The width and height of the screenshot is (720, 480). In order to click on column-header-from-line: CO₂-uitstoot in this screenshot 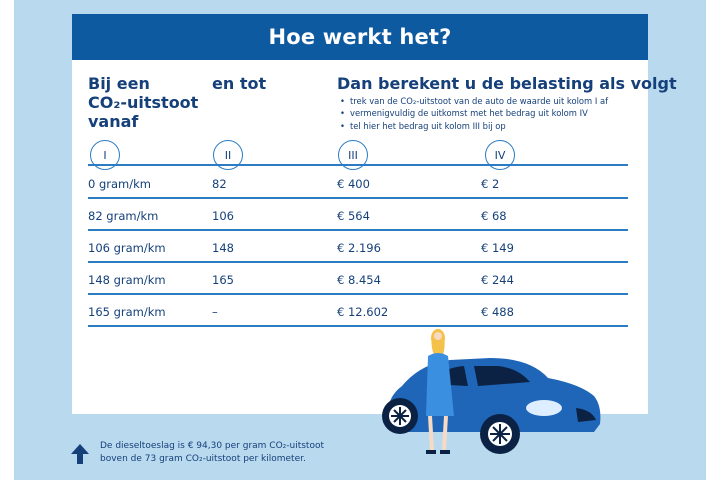, I will do `click(143, 102)`.